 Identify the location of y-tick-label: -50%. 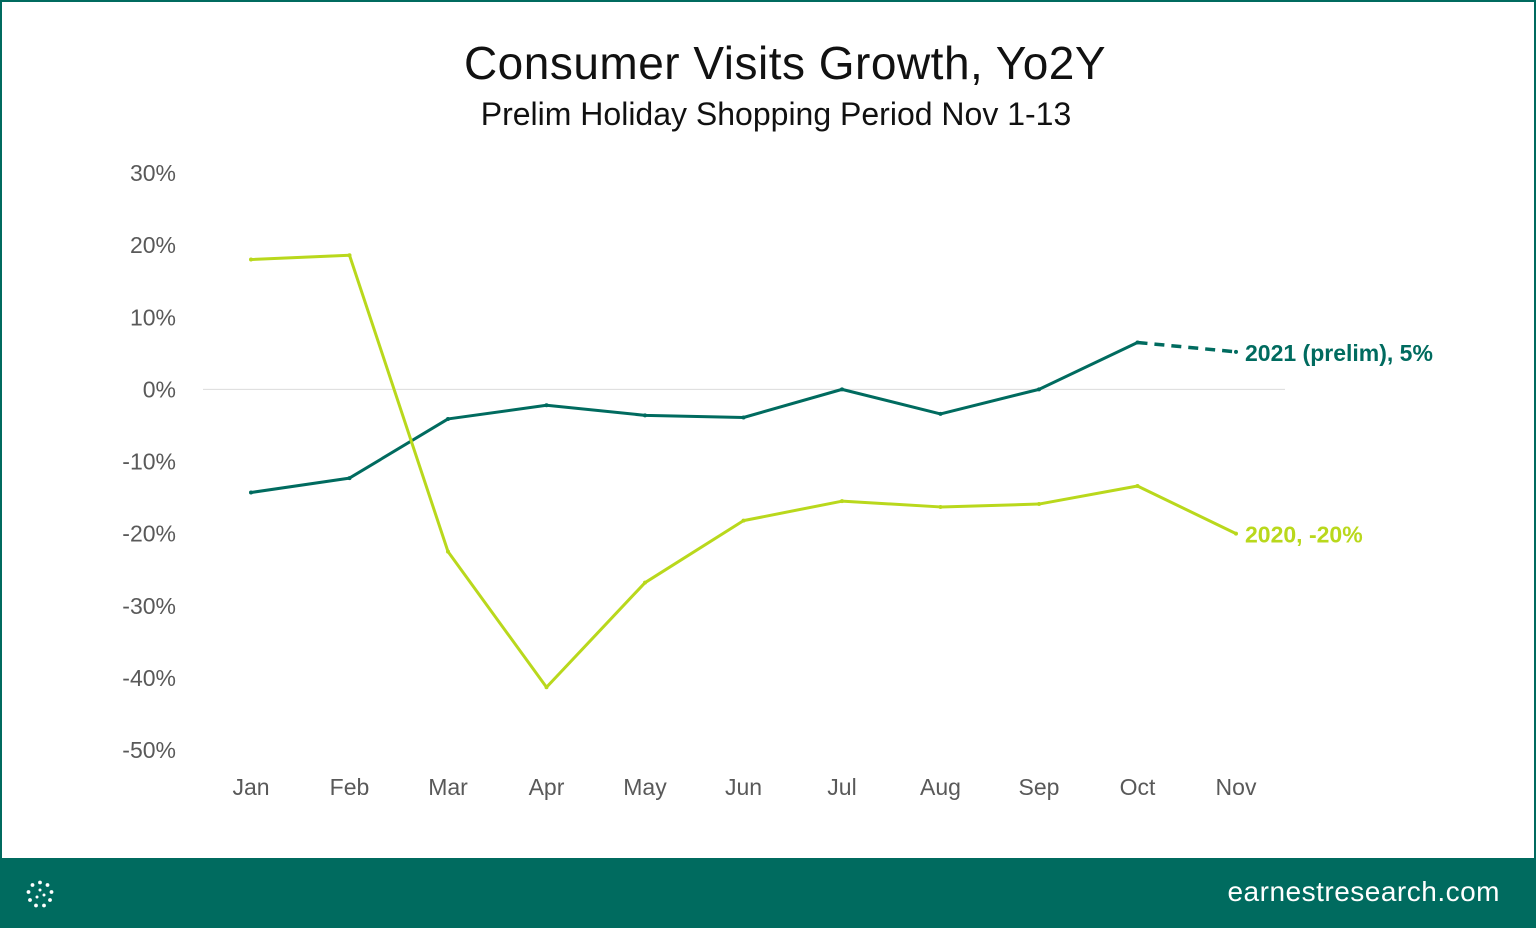
(149, 750).